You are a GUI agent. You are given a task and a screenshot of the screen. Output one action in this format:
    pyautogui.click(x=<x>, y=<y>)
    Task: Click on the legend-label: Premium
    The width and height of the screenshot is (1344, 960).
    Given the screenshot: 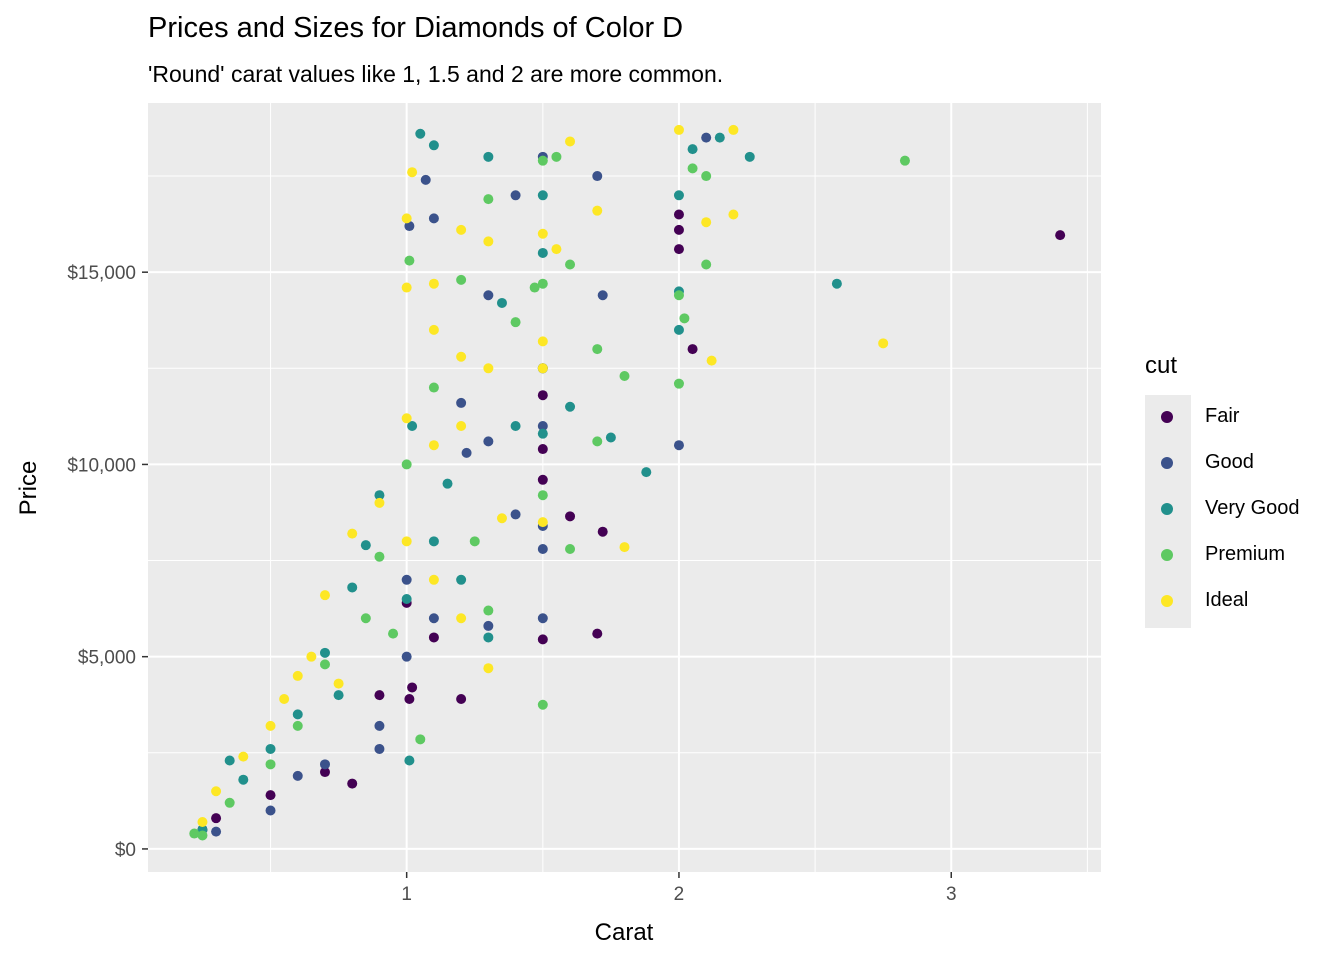 What is the action you would take?
    pyautogui.click(x=1245, y=554)
    